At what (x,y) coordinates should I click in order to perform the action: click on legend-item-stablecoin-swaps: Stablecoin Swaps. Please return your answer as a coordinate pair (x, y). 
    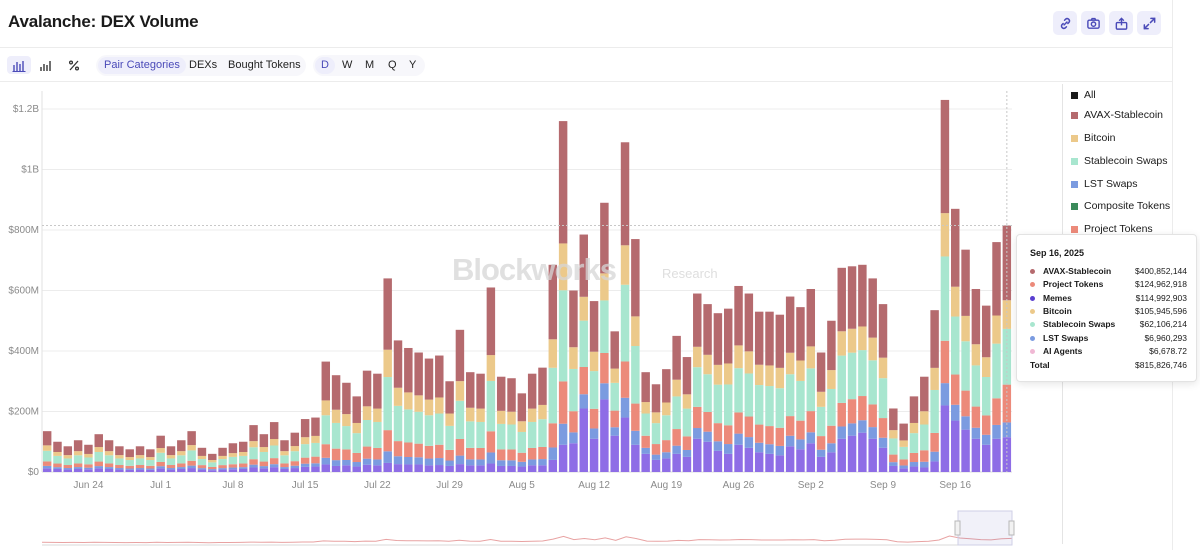
    Looking at the image, I should click on (1119, 161).